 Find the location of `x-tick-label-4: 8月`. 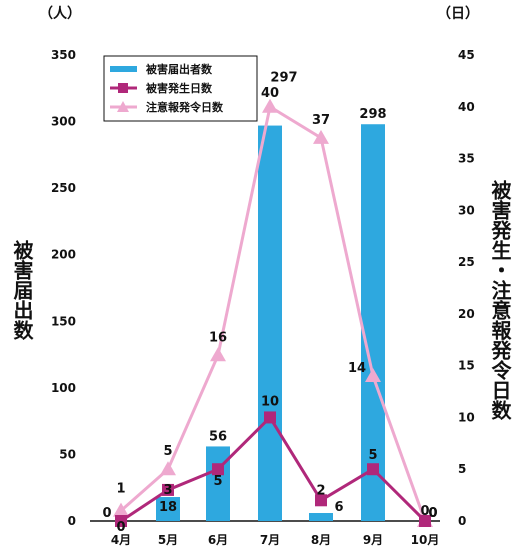

x-tick-label-4: 8月 is located at coordinates (321, 540).